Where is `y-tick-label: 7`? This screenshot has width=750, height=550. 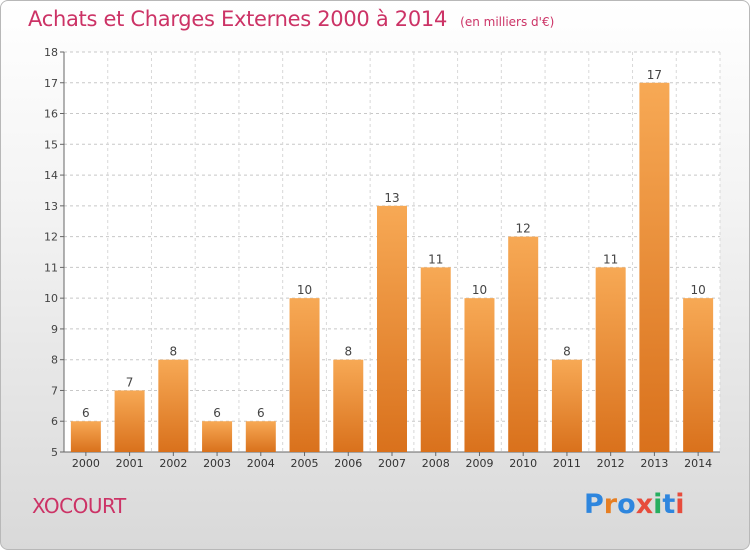 y-tick-label: 7 is located at coordinates (54, 390).